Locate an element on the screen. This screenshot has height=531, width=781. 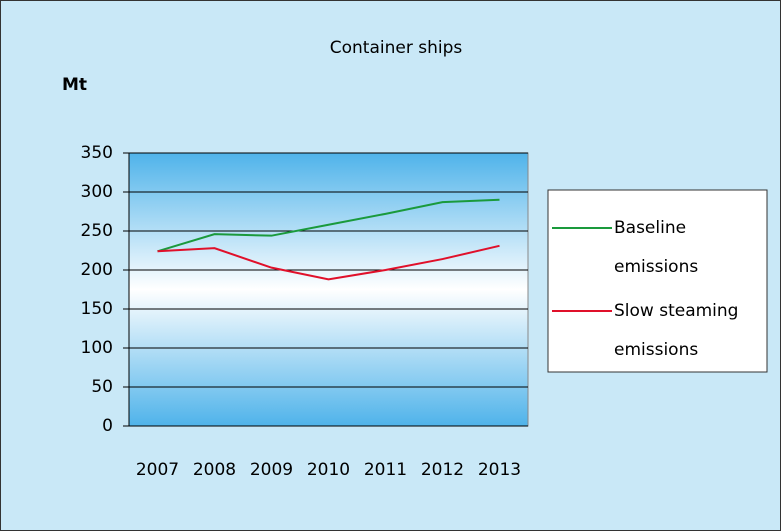
y-tick-label: 50 is located at coordinates (102, 387).